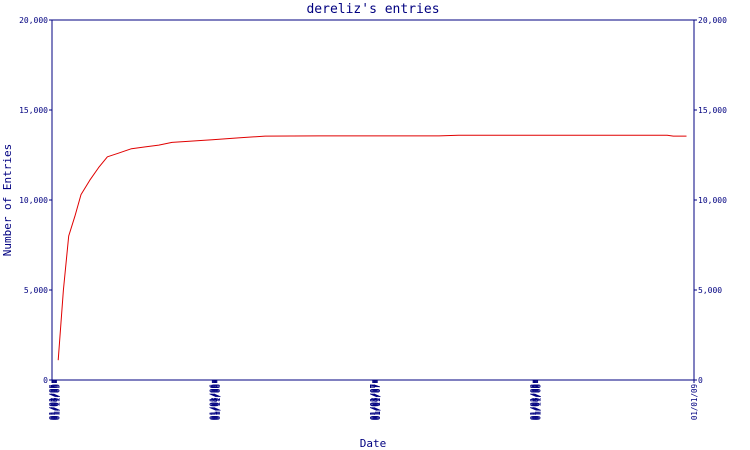 This screenshot has width=750, height=450. I want to click on y-tick-label-left: 15,000, so click(33, 110).